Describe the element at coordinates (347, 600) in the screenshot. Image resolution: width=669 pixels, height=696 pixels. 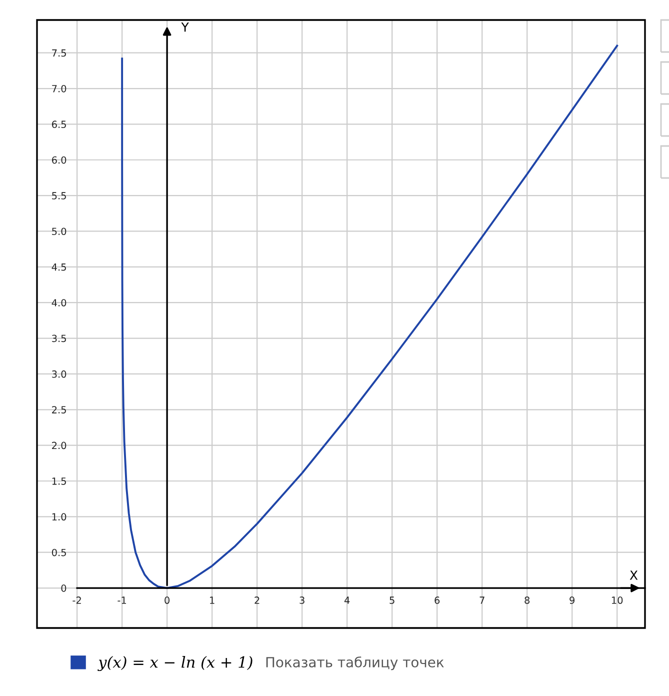
I see `x-tick-label: 4` at that location.